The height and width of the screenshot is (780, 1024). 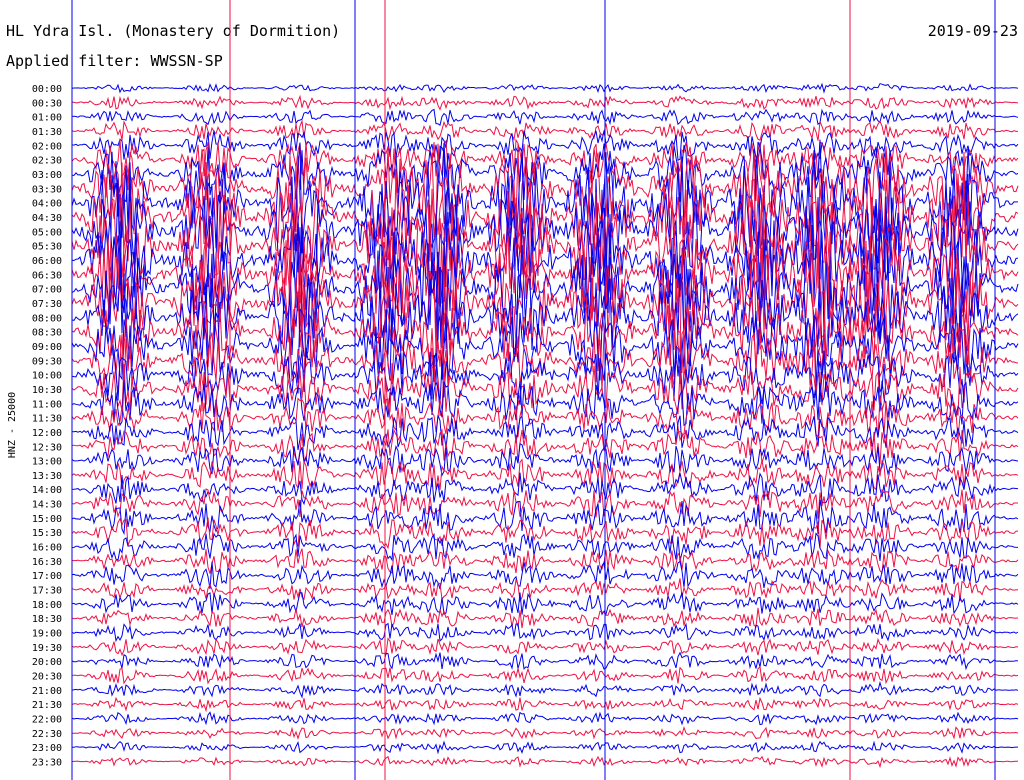 I want to click on row-label: 19:00, so click(x=47, y=634).